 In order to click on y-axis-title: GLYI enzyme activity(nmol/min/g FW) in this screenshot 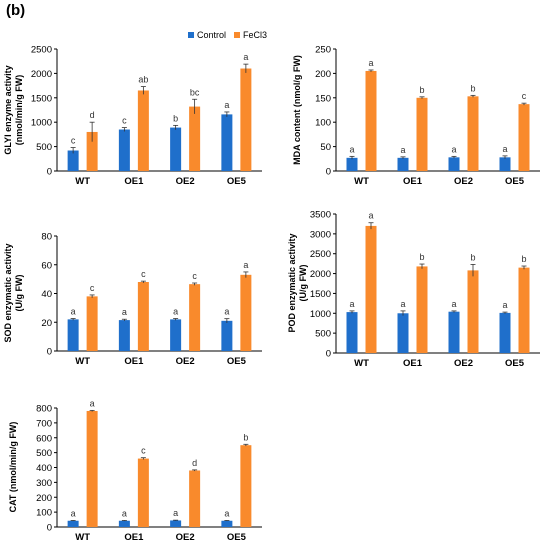, I will do `click(13, 109)`.